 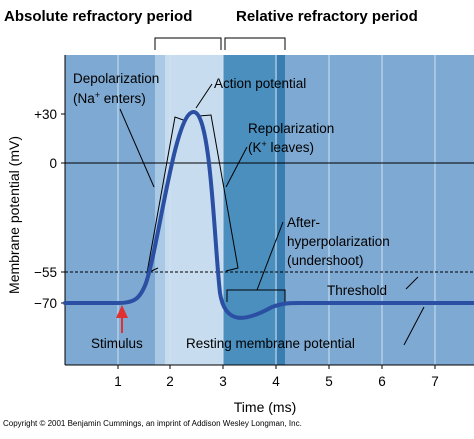 I want to click on resting-leader, so click(x=414, y=326).